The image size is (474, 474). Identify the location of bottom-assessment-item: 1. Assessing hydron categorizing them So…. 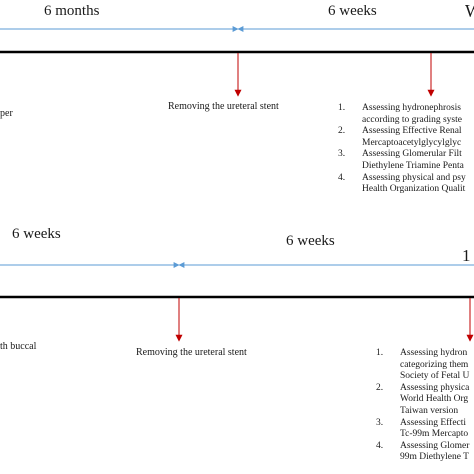
(422, 365).